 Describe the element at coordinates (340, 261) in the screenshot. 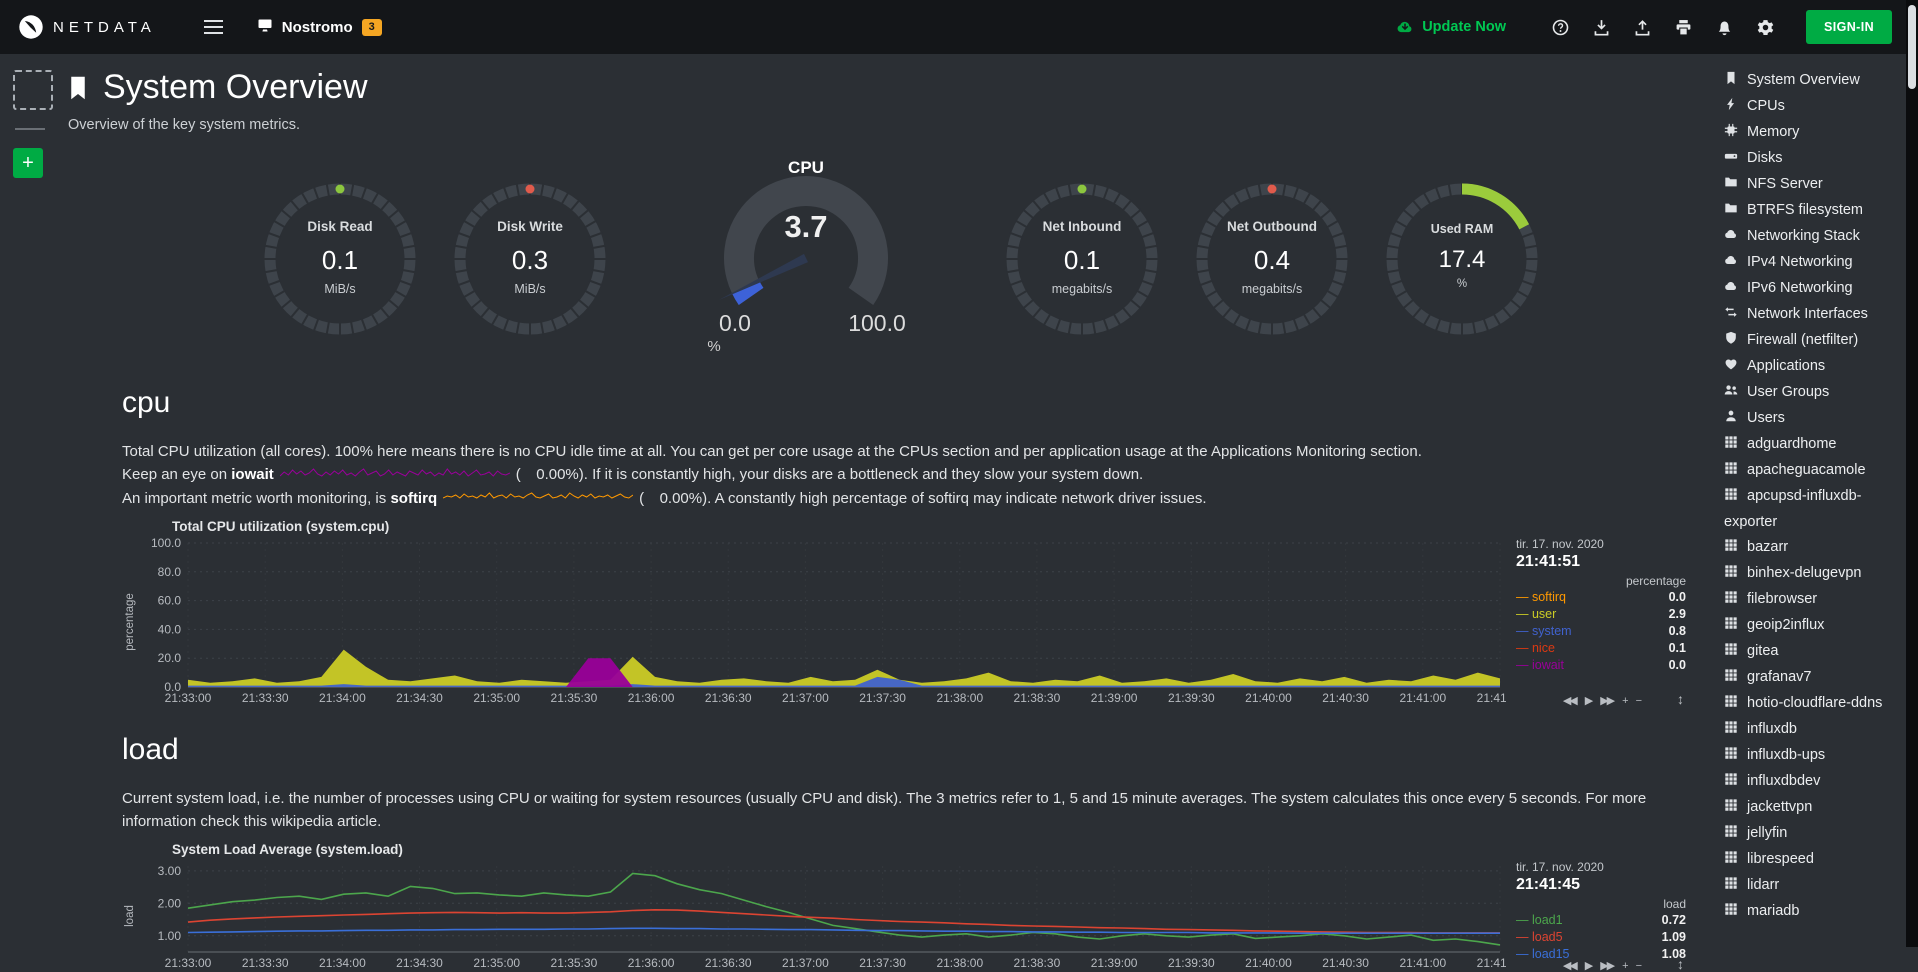

I see `gauge-disk-read: Disk Read 0.1 MiB/s` at that location.